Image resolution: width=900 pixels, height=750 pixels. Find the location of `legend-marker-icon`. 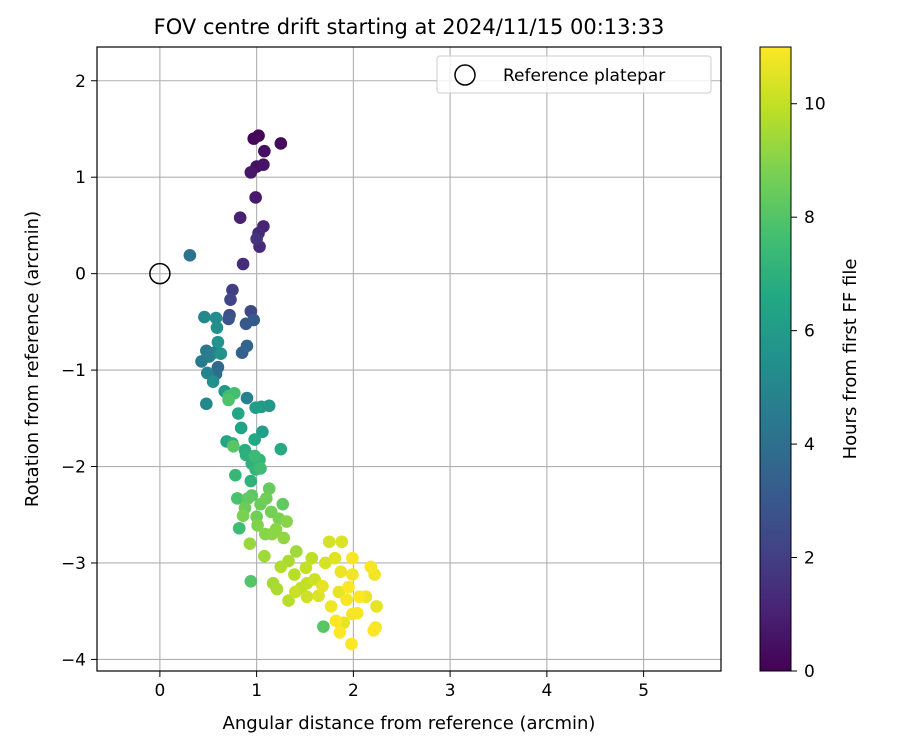

legend-marker-icon is located at coordinates (465, 75).